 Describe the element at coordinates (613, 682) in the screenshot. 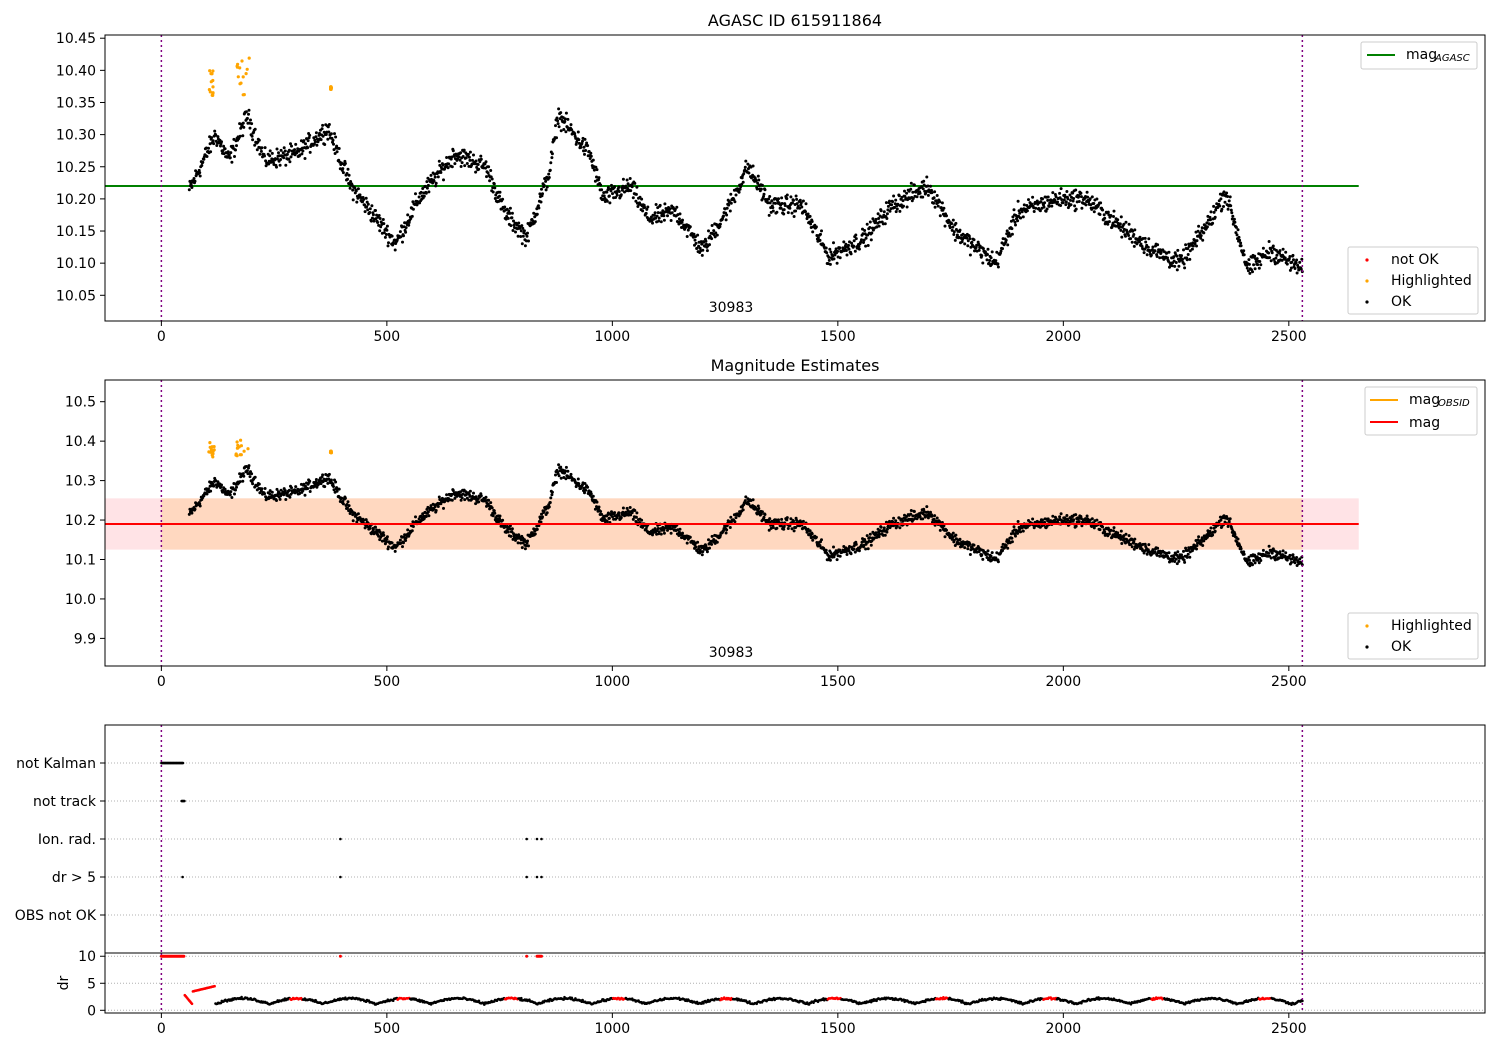

I see `x-tick-label: 1000` at that location.